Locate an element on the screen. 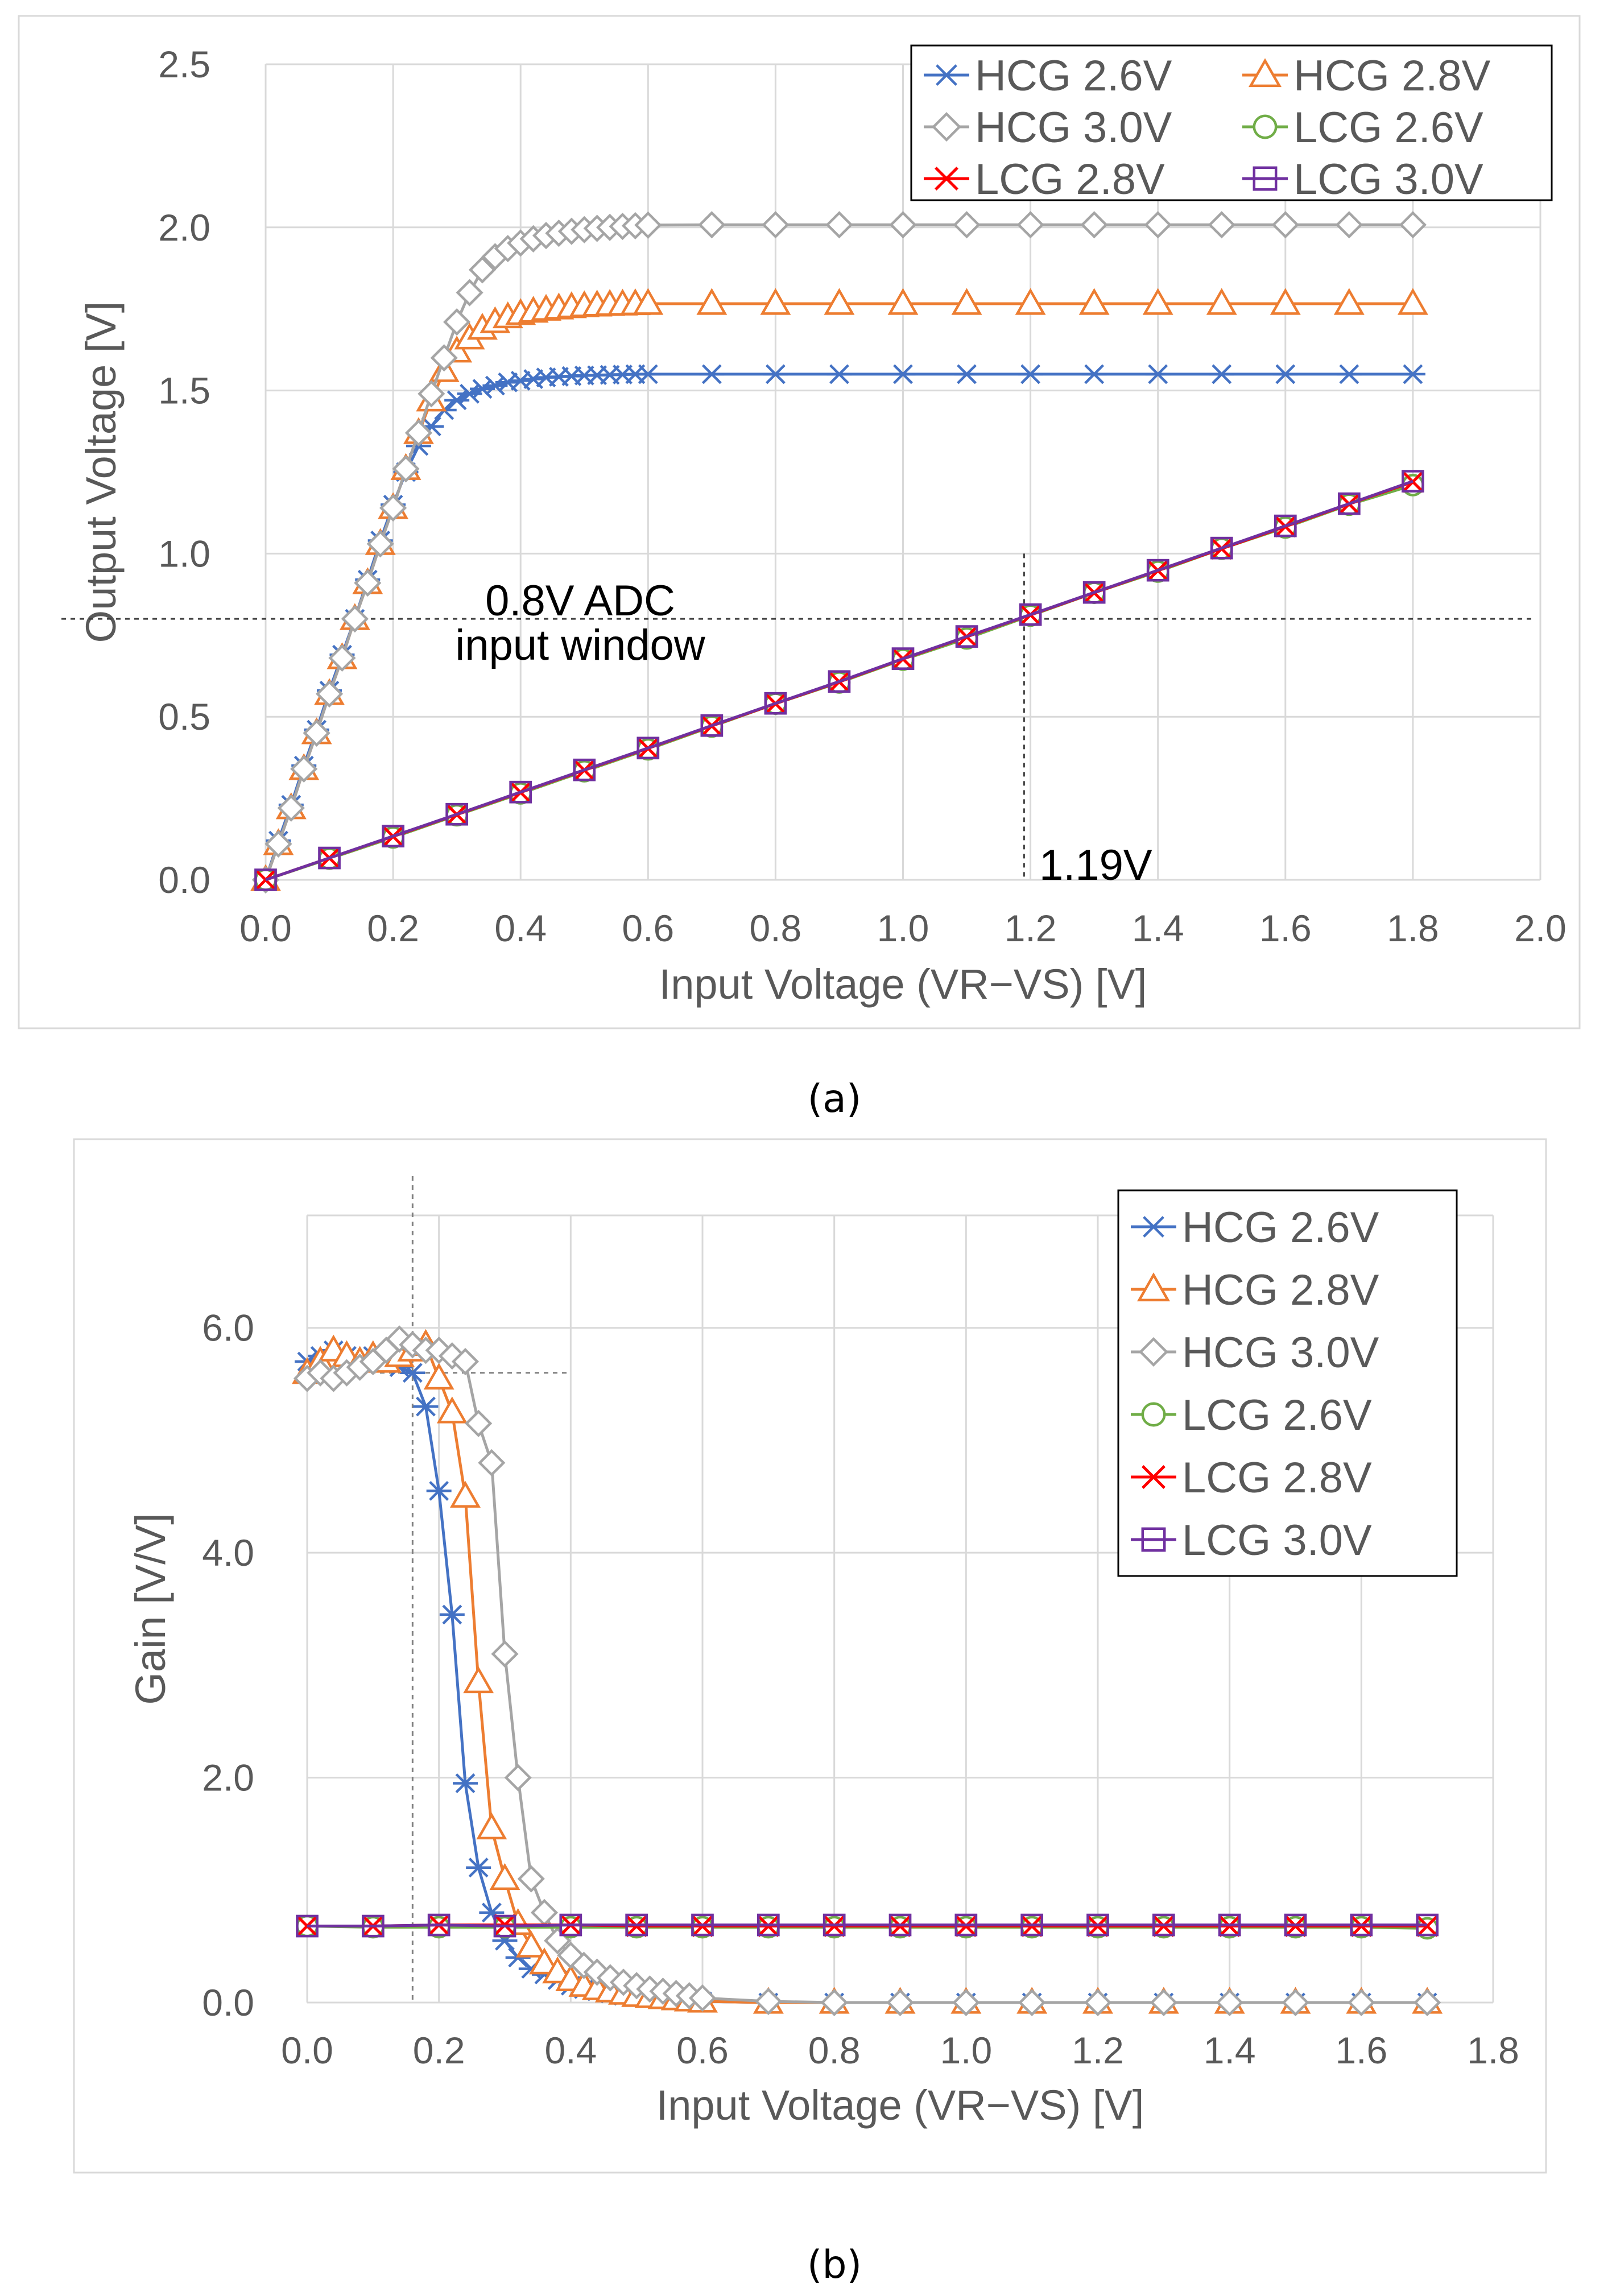  panel-b-legend-entry-lcg-3-0v: LCG 3.0V is located at coordinates (1251, 1540).